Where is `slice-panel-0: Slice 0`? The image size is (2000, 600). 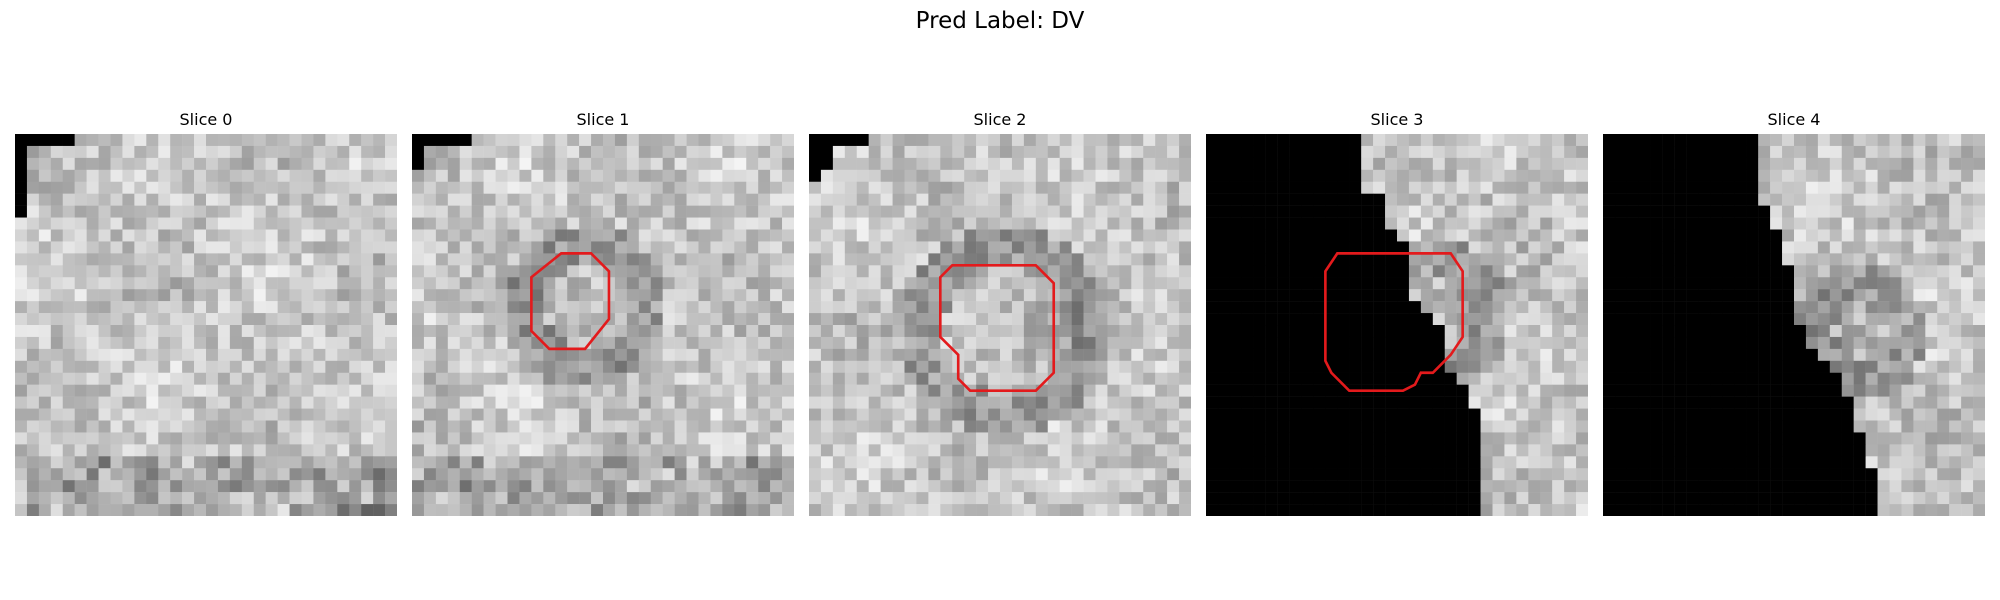
slice-panel-0: Slice 0 is located at coordinates (206, 312).